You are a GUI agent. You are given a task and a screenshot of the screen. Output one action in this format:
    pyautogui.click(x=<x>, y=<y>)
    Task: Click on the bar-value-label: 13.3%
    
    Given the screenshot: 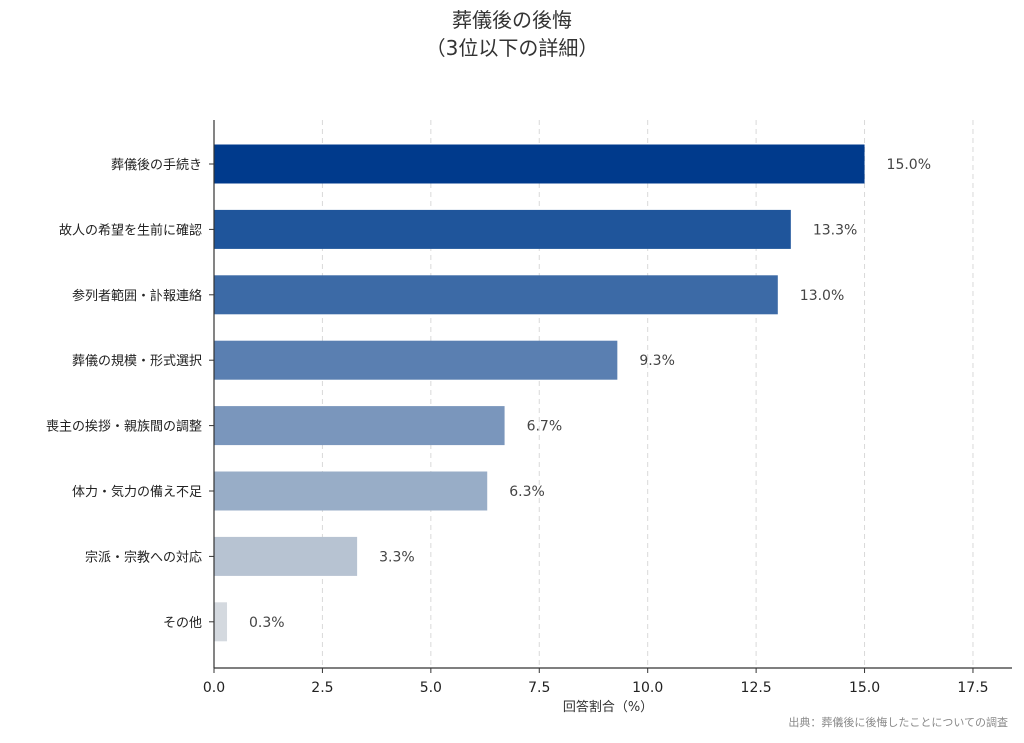 What is the action you would take?
    pyautogui.click(x=835, y=230)
    